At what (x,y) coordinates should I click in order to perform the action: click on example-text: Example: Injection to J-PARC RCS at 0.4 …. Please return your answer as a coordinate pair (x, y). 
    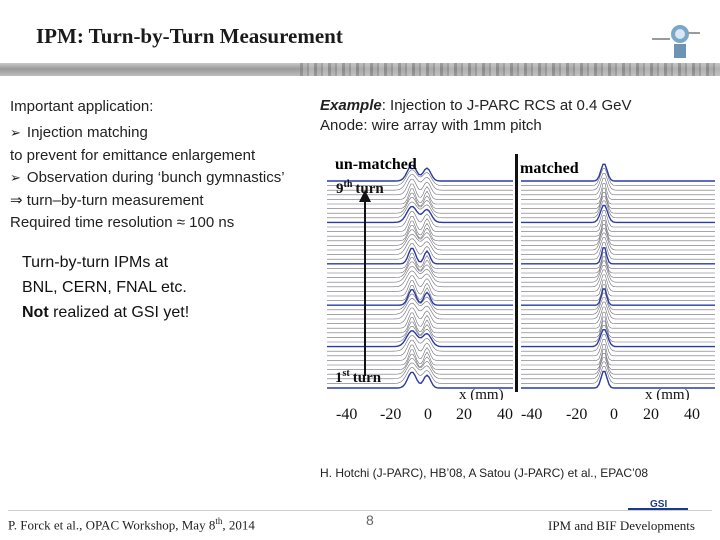
    Looking at the image, I should click on (476, 116).